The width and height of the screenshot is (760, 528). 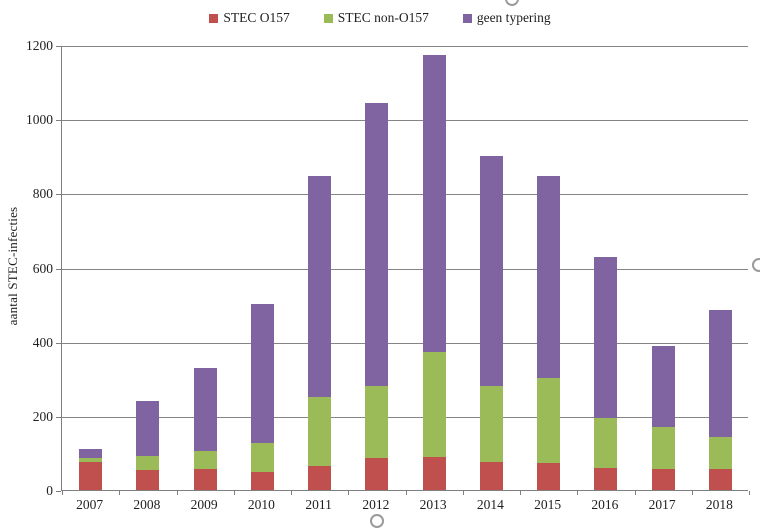 What do you see at coordinates (262, 480) in the screenshot?
I see `bar-segment-2010-stec-o157` at bounding box center [262, 480].